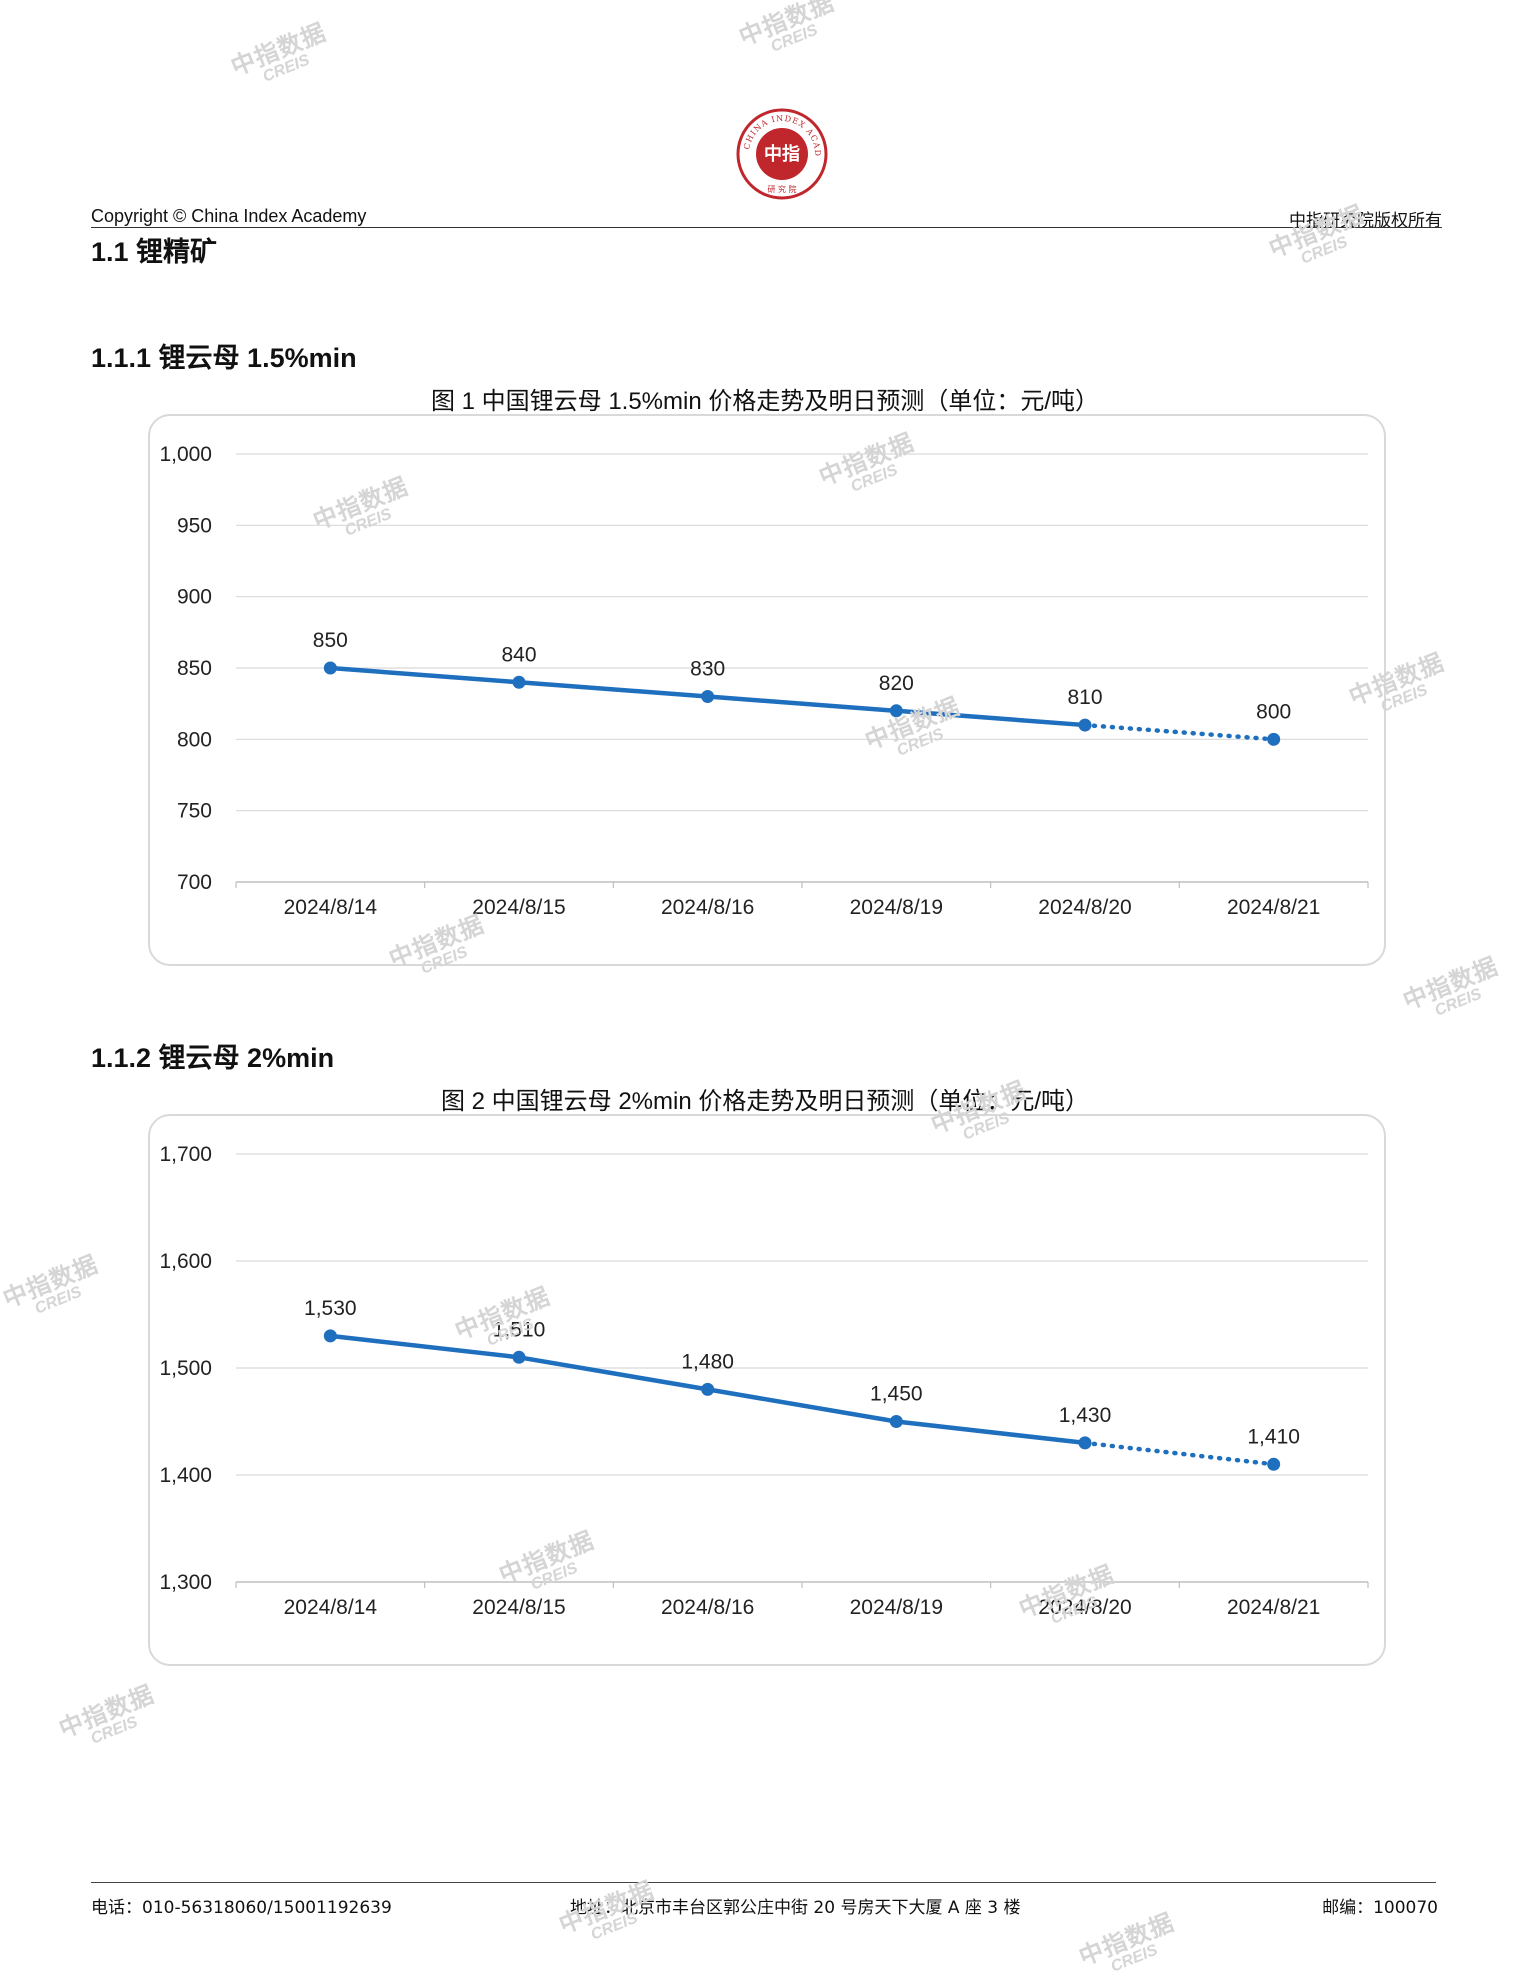  Describe the element at coordinates (765, 1101) in the screenshot. I see `figure-2-title: 图 2 中国锂云母 2%min 价格走势及明日预测（单位：元/吨）` at that location.